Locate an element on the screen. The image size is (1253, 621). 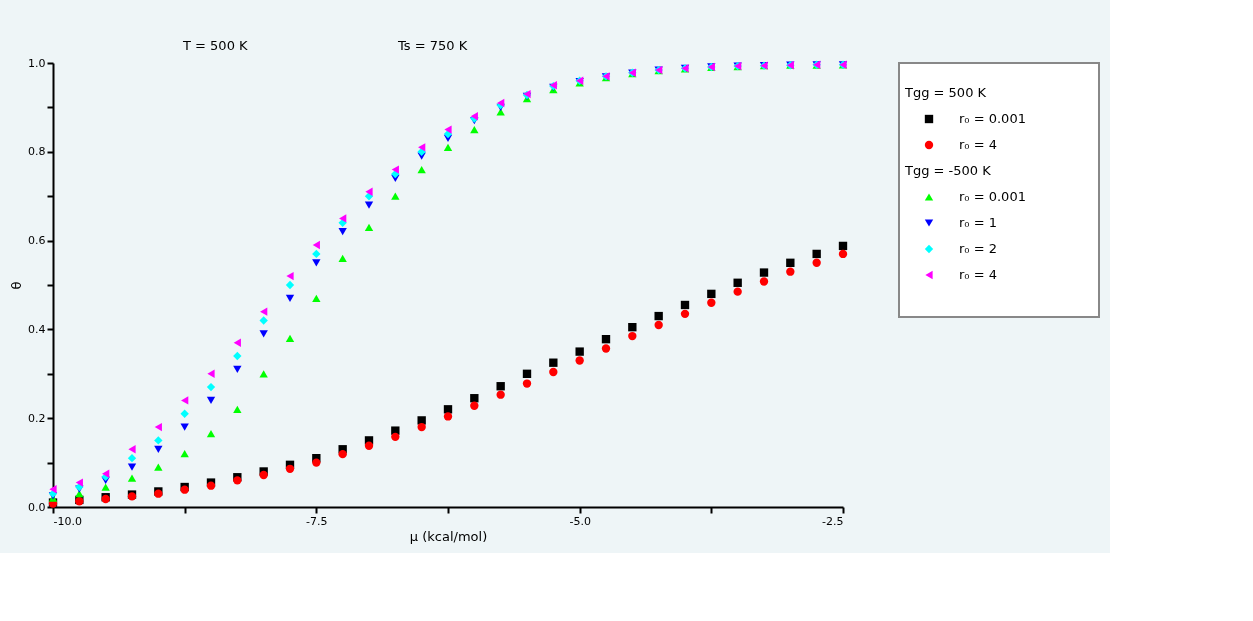
legend-label: r₀ = 1 is located at coordinates (978, 222).